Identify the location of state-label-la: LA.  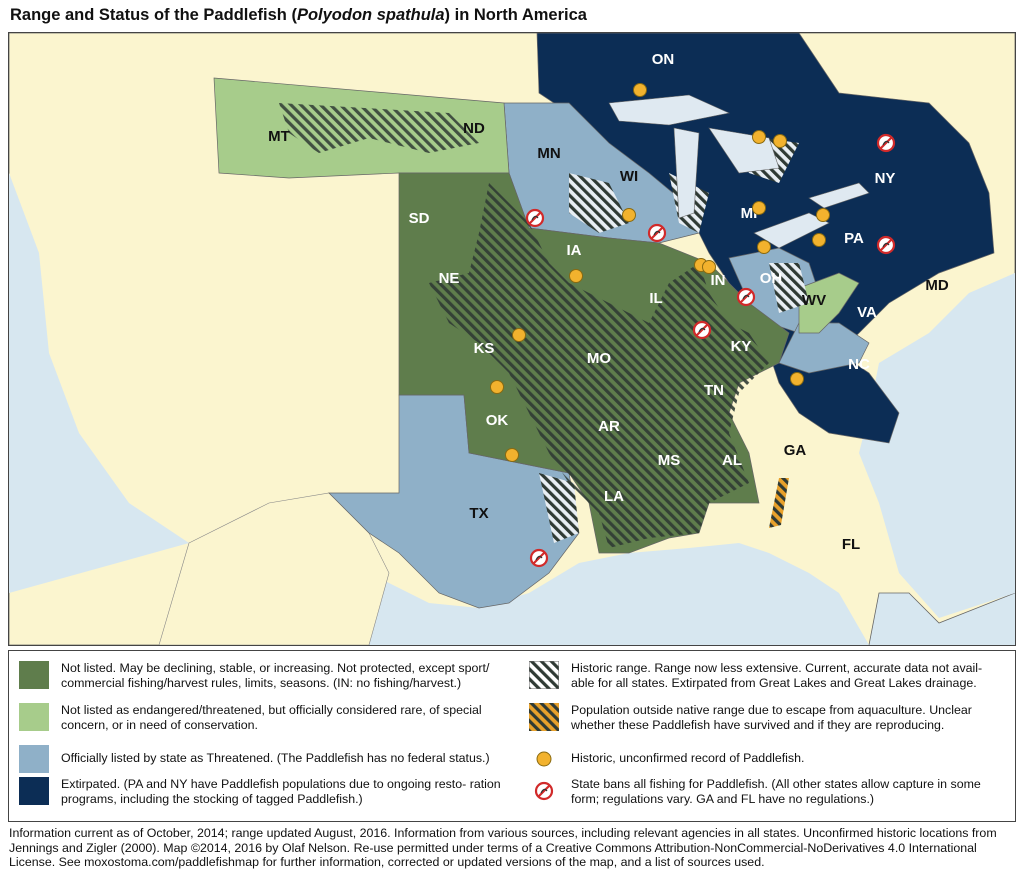
(614, 496).